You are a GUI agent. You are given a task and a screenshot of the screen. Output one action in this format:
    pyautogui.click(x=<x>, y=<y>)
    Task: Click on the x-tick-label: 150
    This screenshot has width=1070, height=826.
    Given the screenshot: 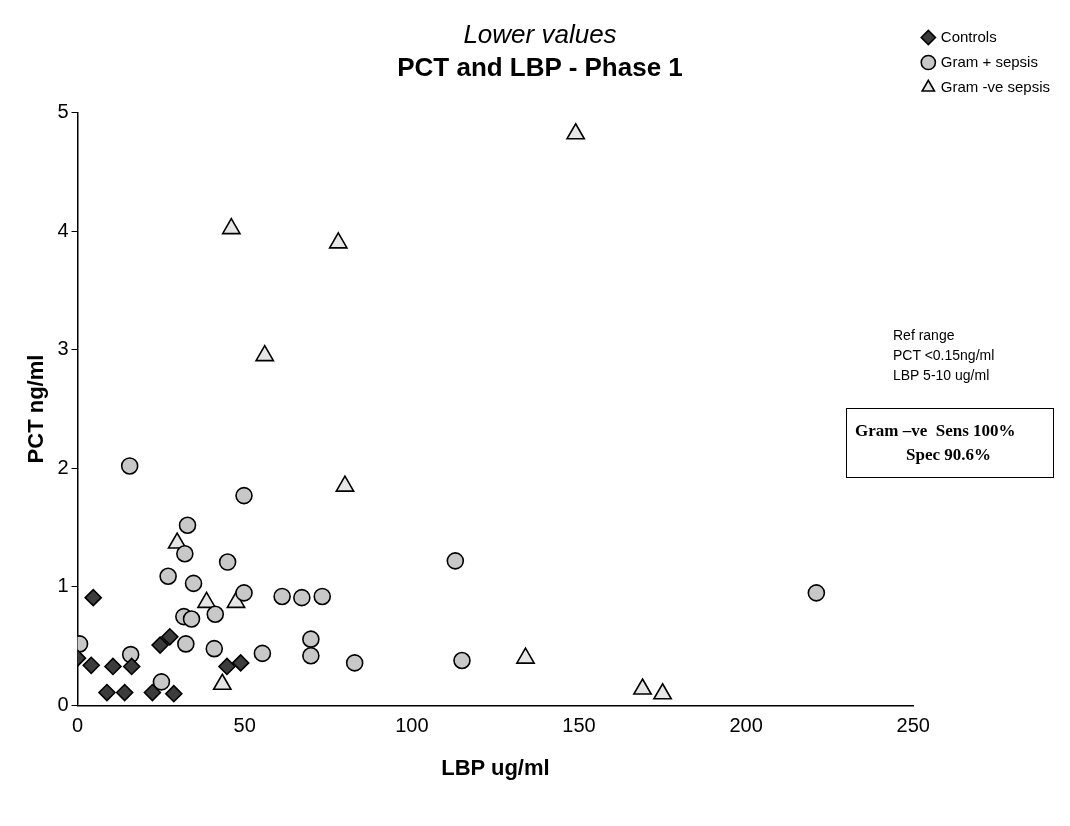 What is the action you would take?
    pyautogui.click(x=579, y=725)
    